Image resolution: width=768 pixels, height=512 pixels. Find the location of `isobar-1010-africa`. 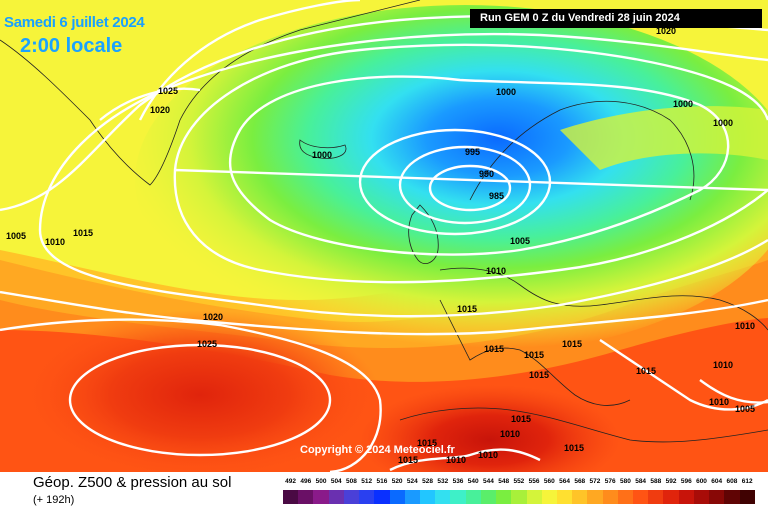

isobar-1010-africa is located at coordinates (465, 460).